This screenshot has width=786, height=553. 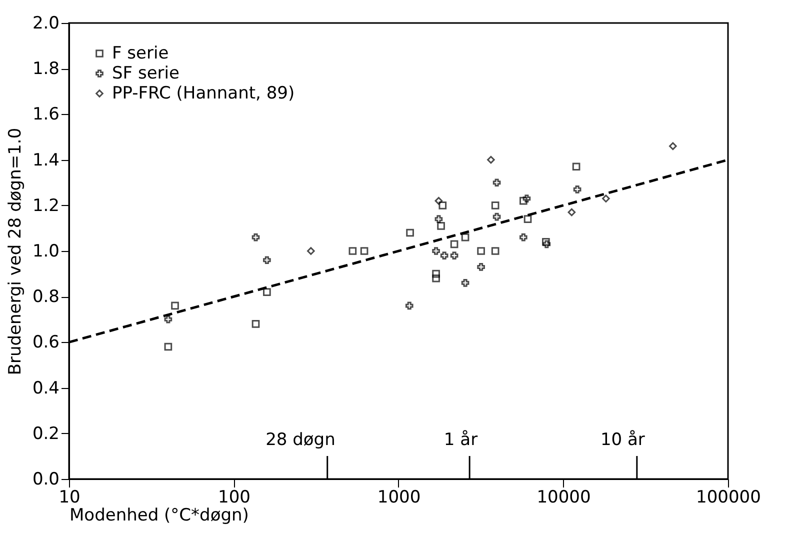 I want to click on x-tick-label: 10, so click(x=69, y=498).